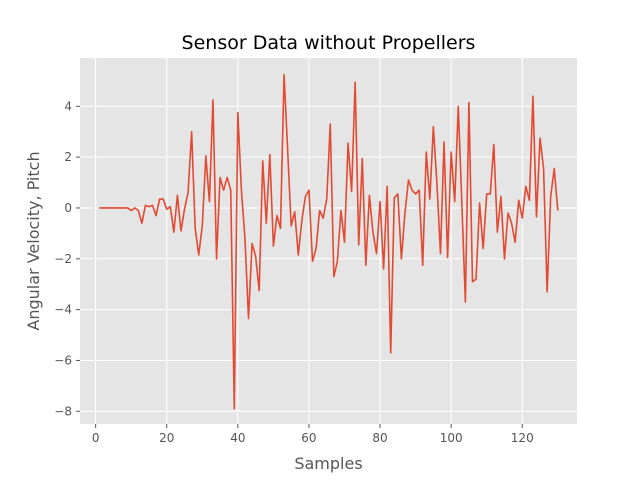  I want to click on x-axis-label: Samples, so click(328, 463).